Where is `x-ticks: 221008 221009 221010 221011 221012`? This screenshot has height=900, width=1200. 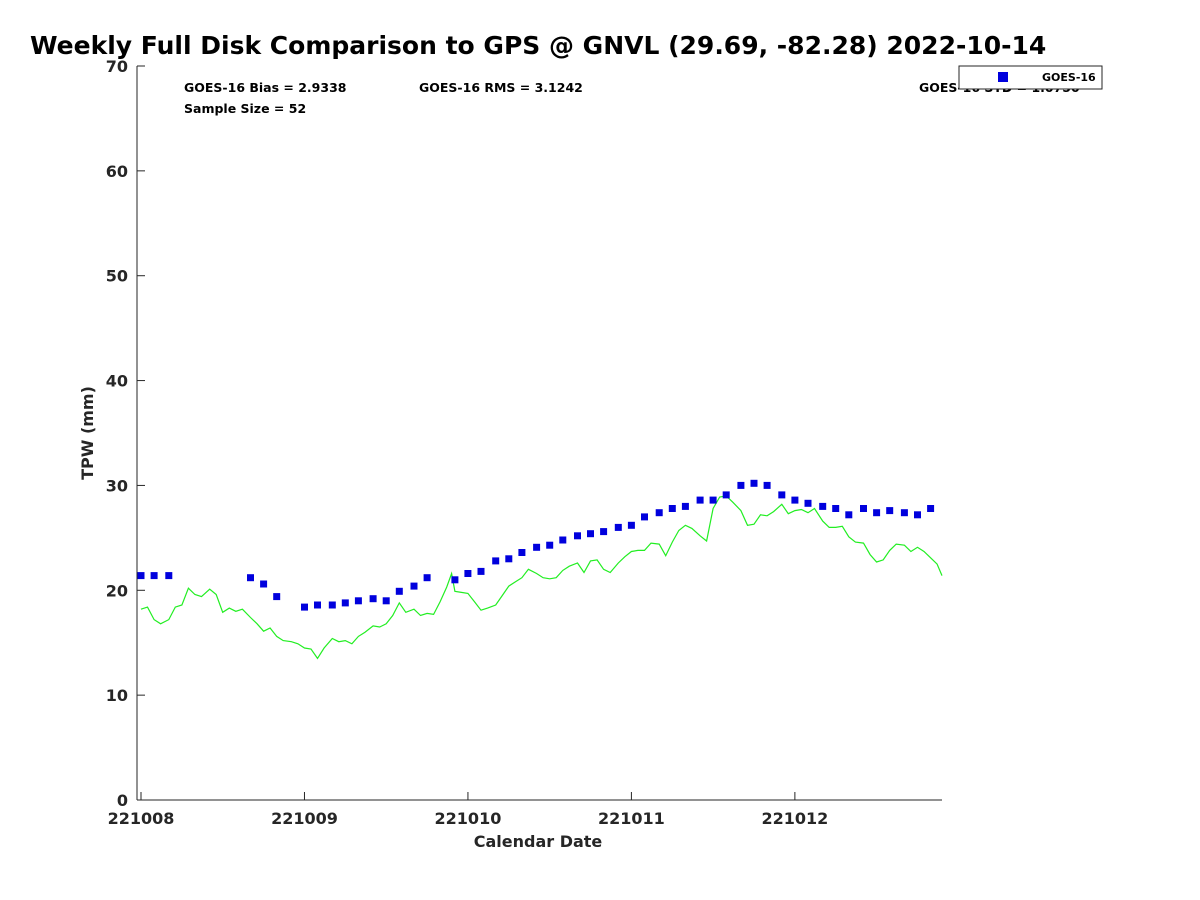
x-ticks: 221008 221009 221010 221011 221012 is located at coordinates (468, 810).